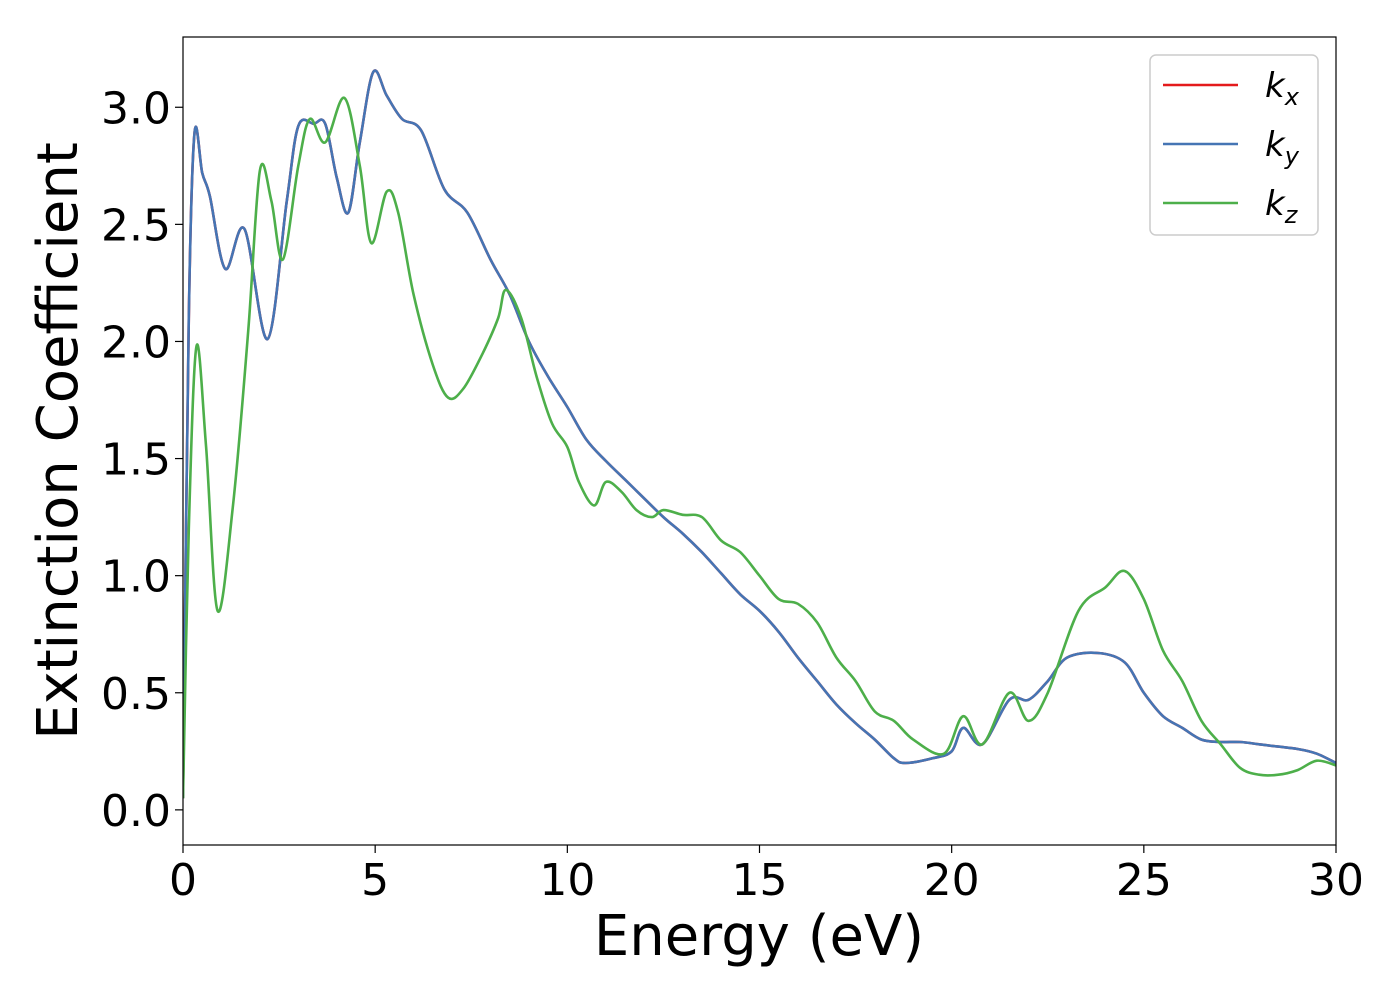  I want to click on y-tick-label: 2.5, so click(136, 225).